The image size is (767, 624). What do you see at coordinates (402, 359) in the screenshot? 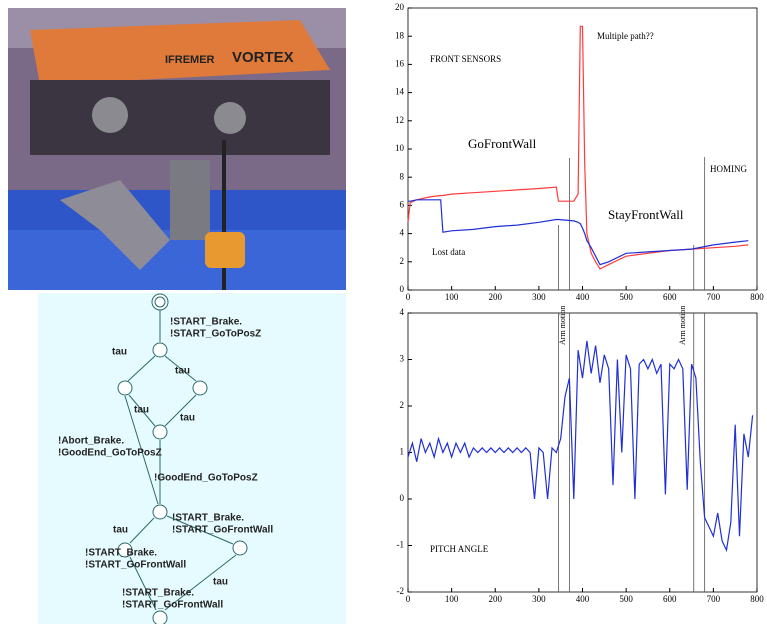
I see `y-tick-label: 3` at bounding box center [402, 359].